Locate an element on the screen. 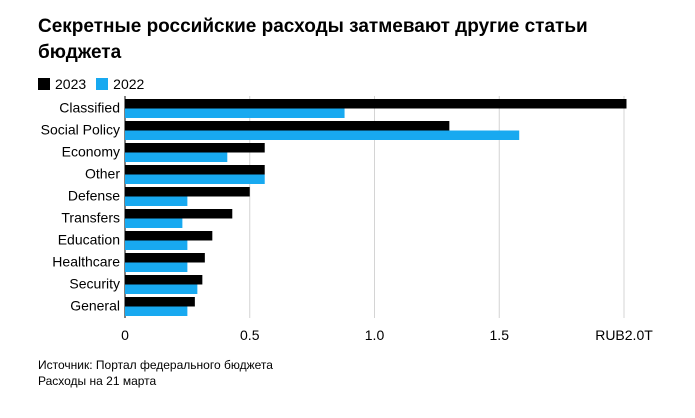  legend-swatch-2023 is located at coordinates (44, 84).